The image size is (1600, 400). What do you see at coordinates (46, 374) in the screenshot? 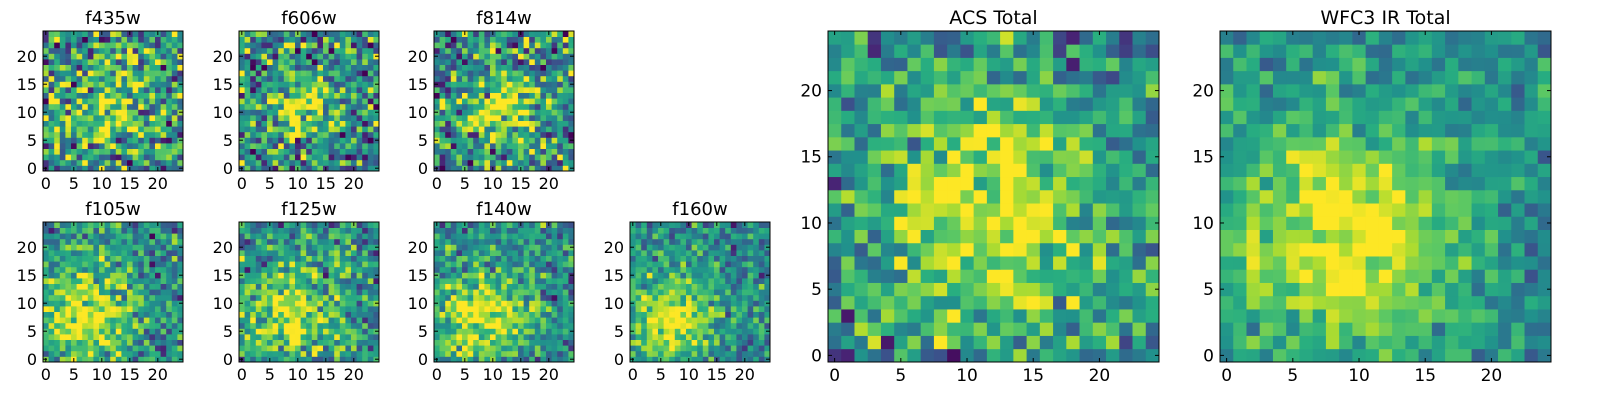
I see `x-tick-label: 0` at bounding box center [46, 374].